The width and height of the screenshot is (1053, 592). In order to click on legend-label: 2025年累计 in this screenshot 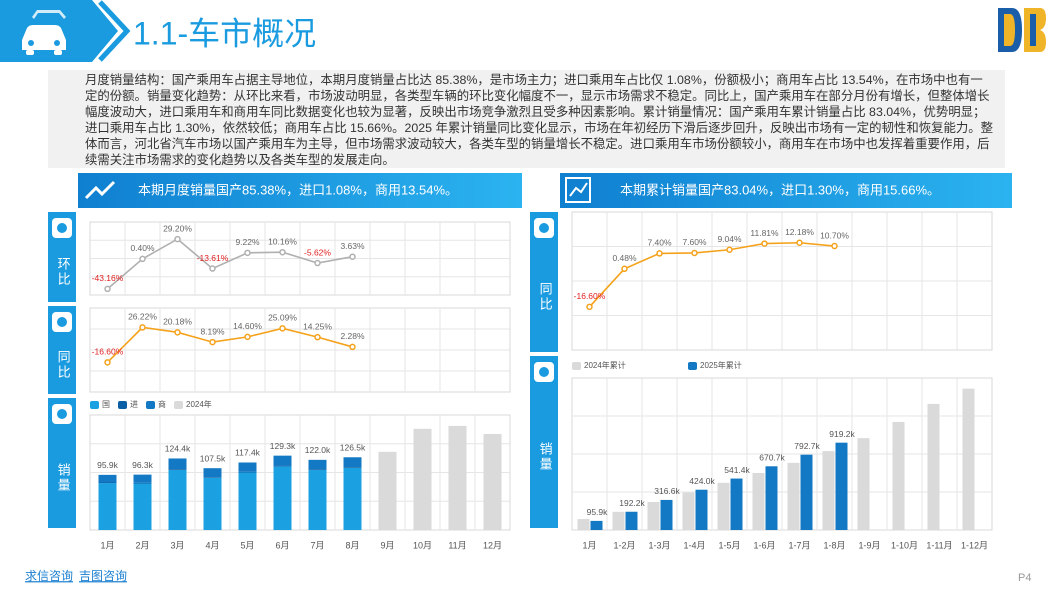, I will do `click(721, 365)`.